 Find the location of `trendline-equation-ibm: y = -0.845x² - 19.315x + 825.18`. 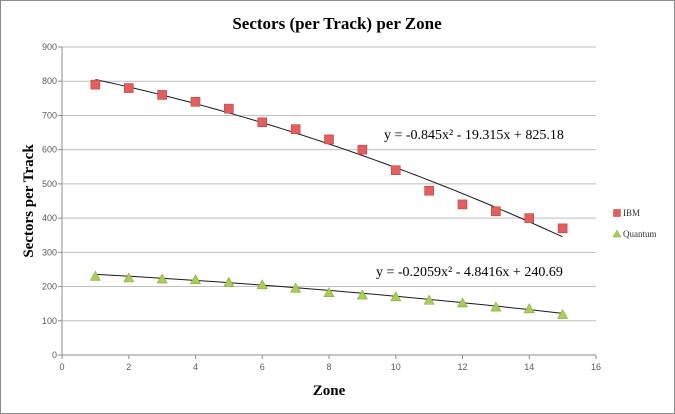

trendline-equation-ibm: y = -0.845x² - 19.315x + 825.18 is located at coordinates (474, 135).